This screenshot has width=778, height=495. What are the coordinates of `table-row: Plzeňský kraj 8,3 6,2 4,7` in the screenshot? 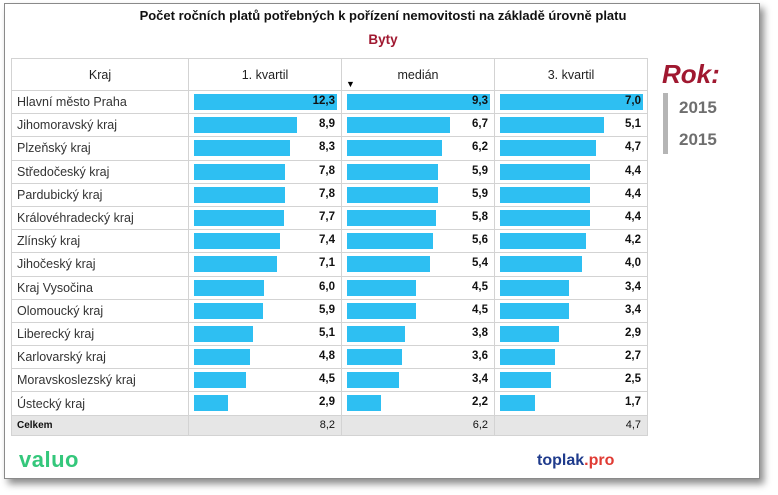 It's located at (329, 148).